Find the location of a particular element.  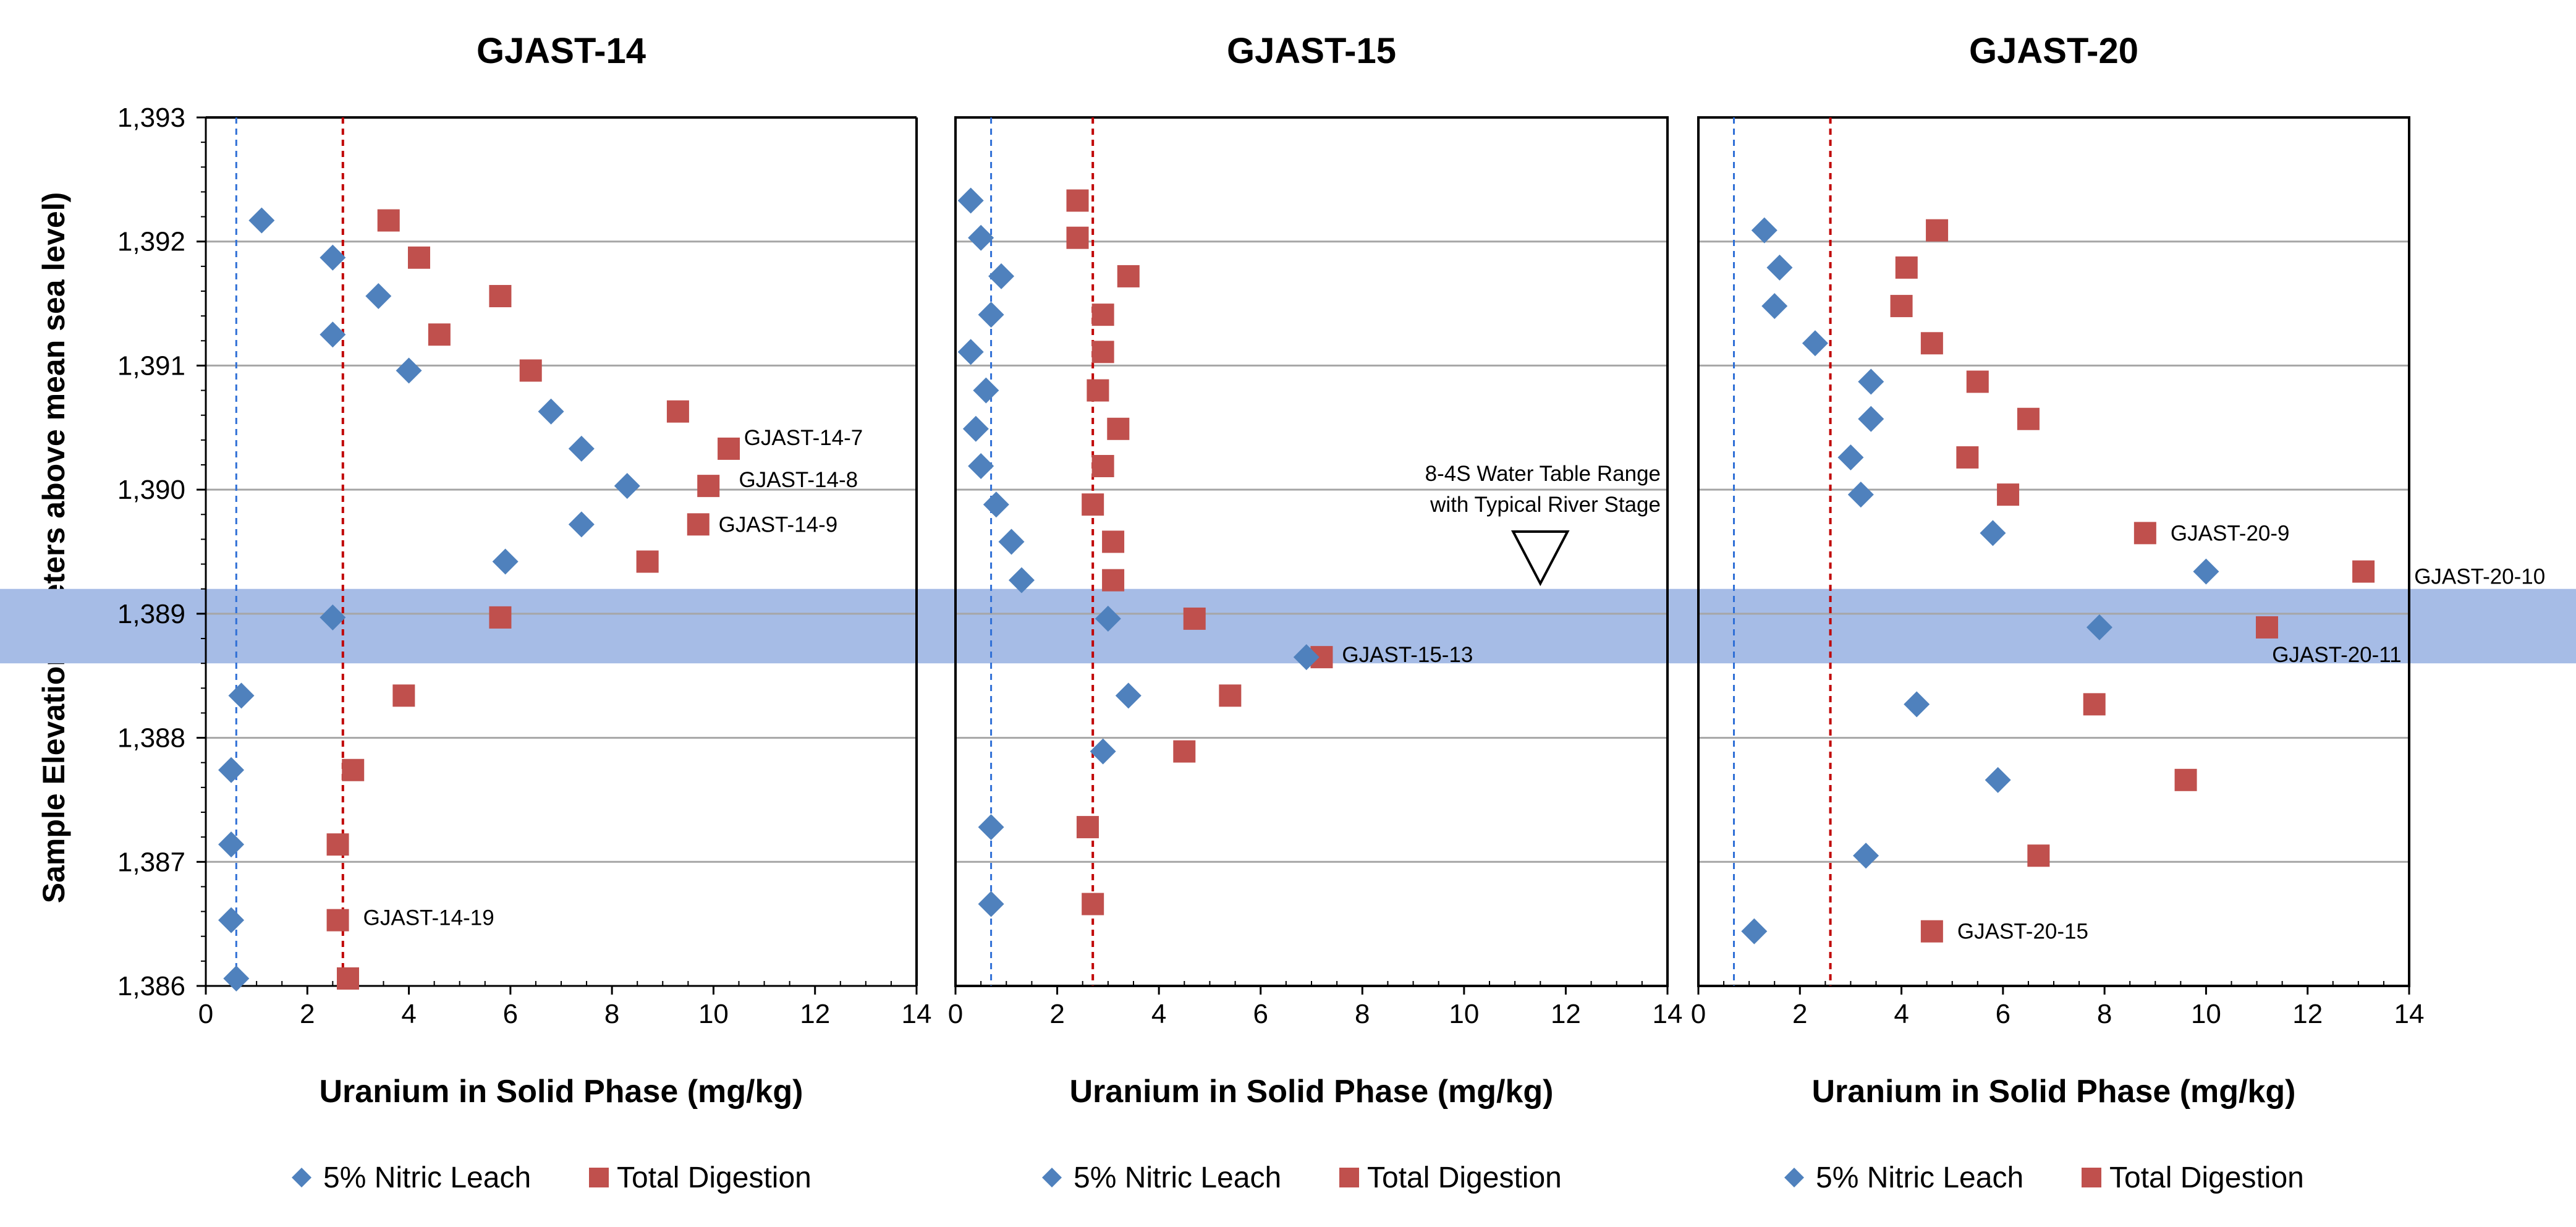

water-table-band is located at coordinates (1288, 626).